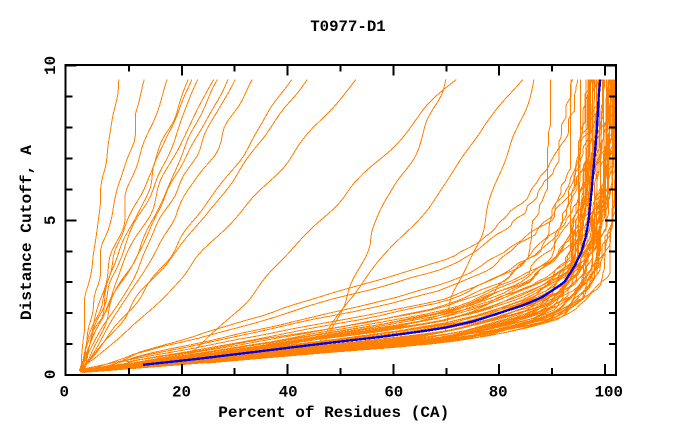 The width and height of the screenshot is (680, 445). What do you see at coordinates (51, 220) in the screenshot?
I see `svg-text: 5` at bounding box center [51, 220].